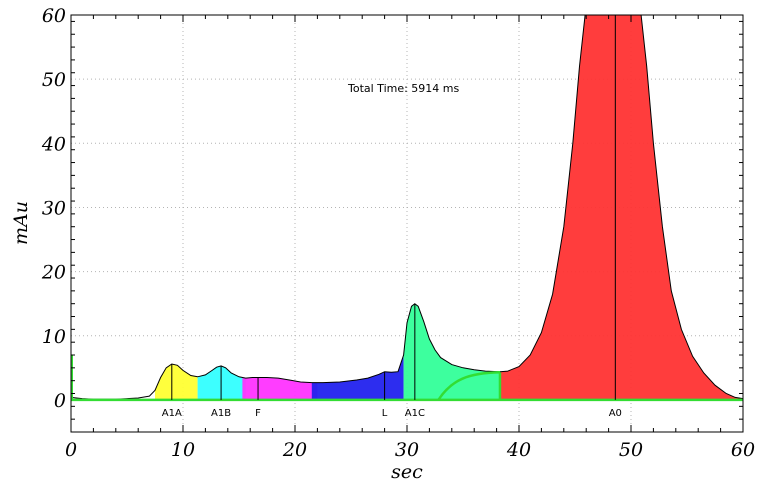 The height and width of the screenshot is (489, 758). Describe the element at coordinates (54, 337) in the screenshot. I see `y-tick-label: 10` at that location.